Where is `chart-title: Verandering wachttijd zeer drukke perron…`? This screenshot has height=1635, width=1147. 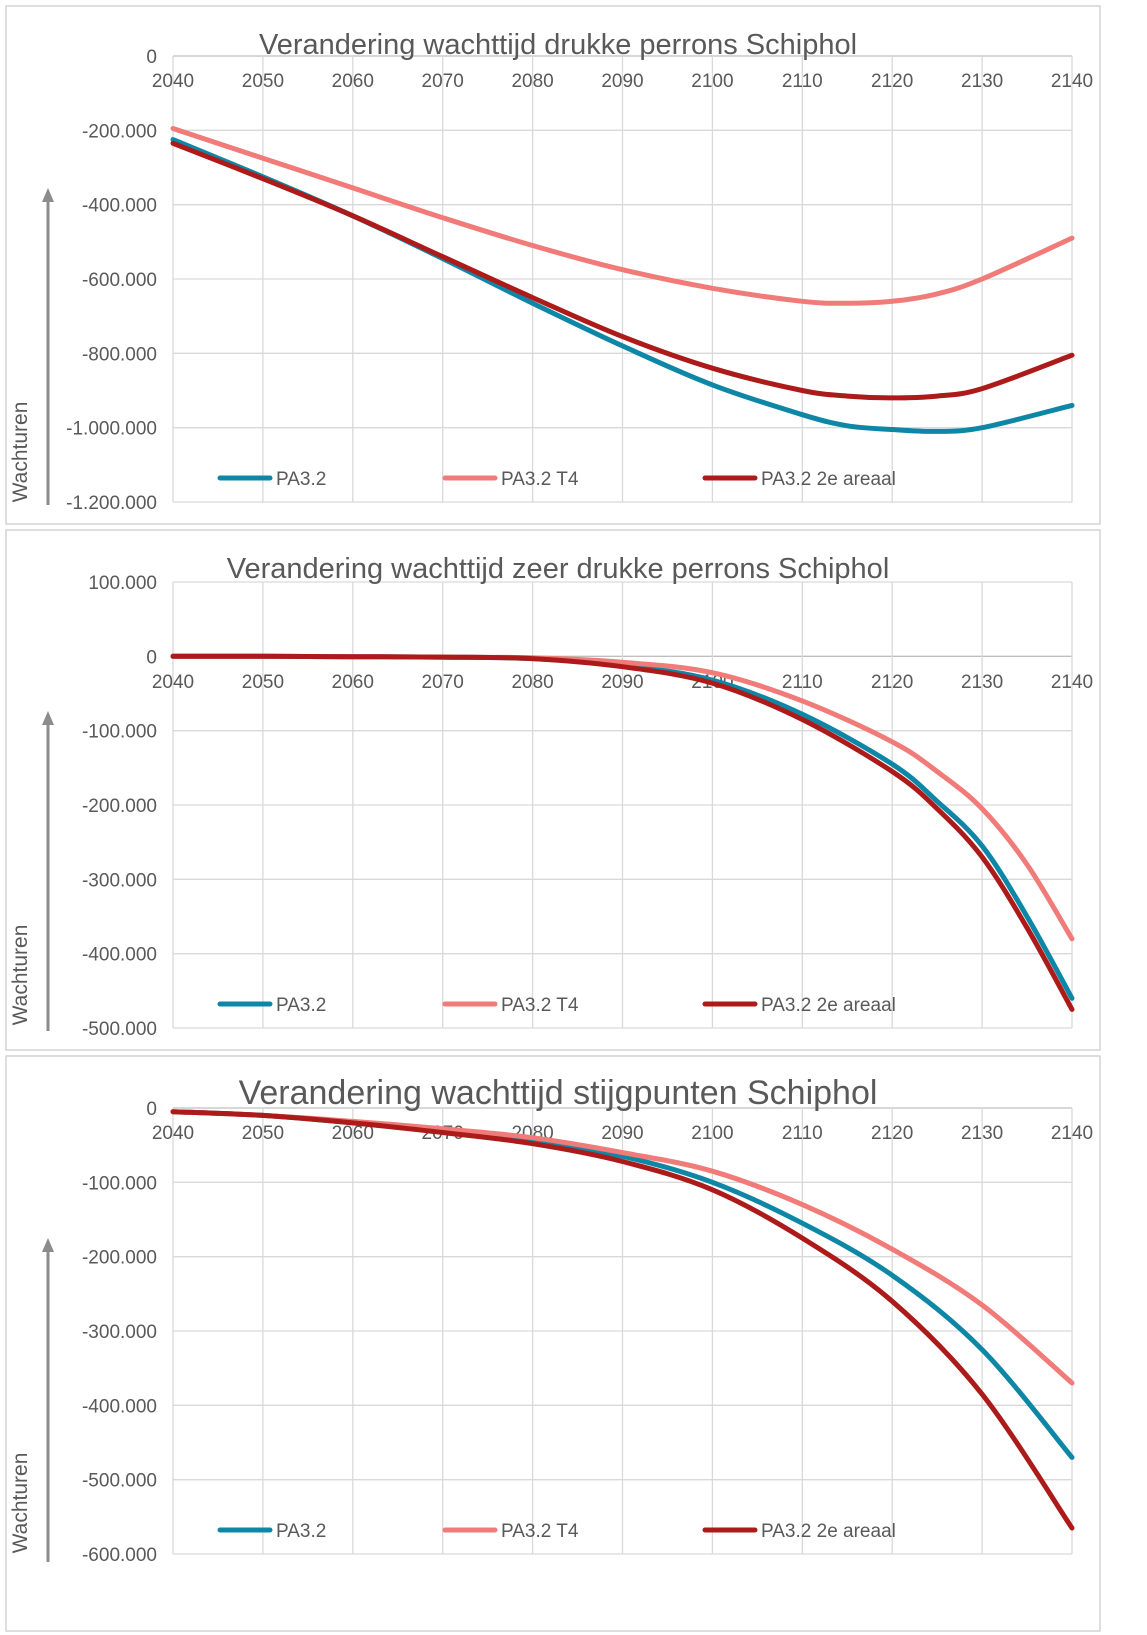 chart-title: Verandering wachttijd zeer drukke perron… is located at coordinates (558, 569).